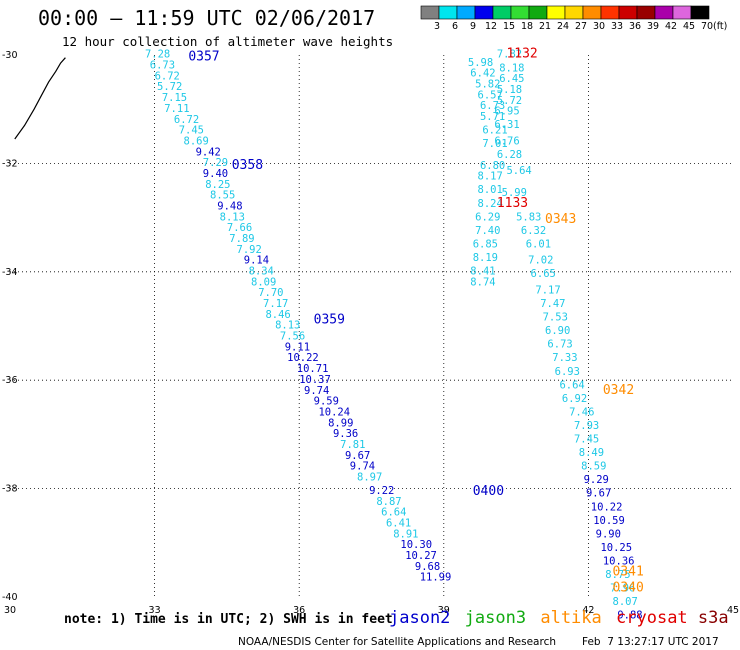  I want to click on wave-height-label: 6.93, so click(567, 372).